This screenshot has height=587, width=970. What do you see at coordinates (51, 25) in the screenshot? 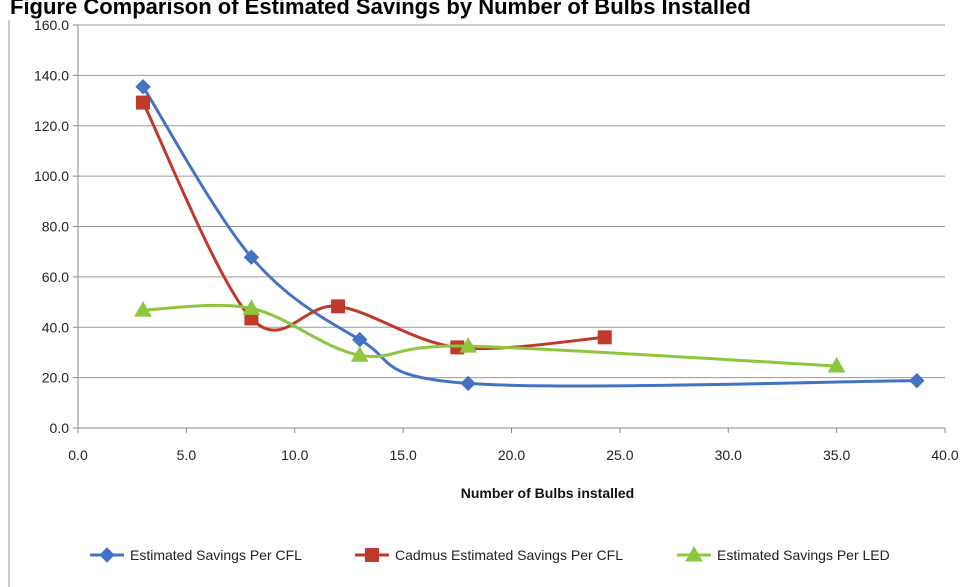
I see `y-tick-label: 160.0` at bounding box center [51, 25].